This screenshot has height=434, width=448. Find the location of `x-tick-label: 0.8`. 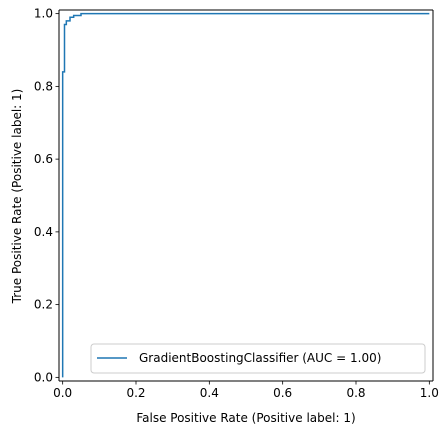

x-tick-label: 0.8 is located at coordinates (355, 393).